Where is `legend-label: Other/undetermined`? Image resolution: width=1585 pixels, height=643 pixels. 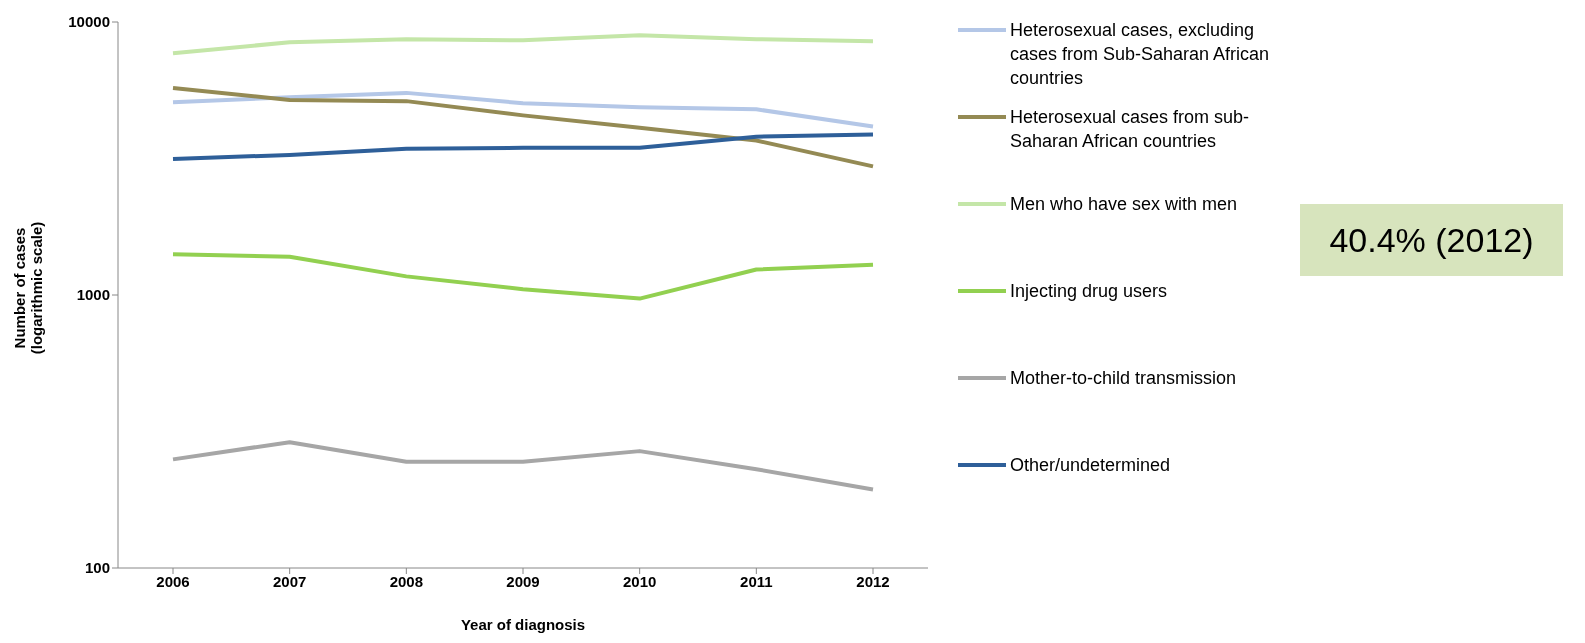 legend-label: Other/undetermined is located at coordinates (1090, 465).